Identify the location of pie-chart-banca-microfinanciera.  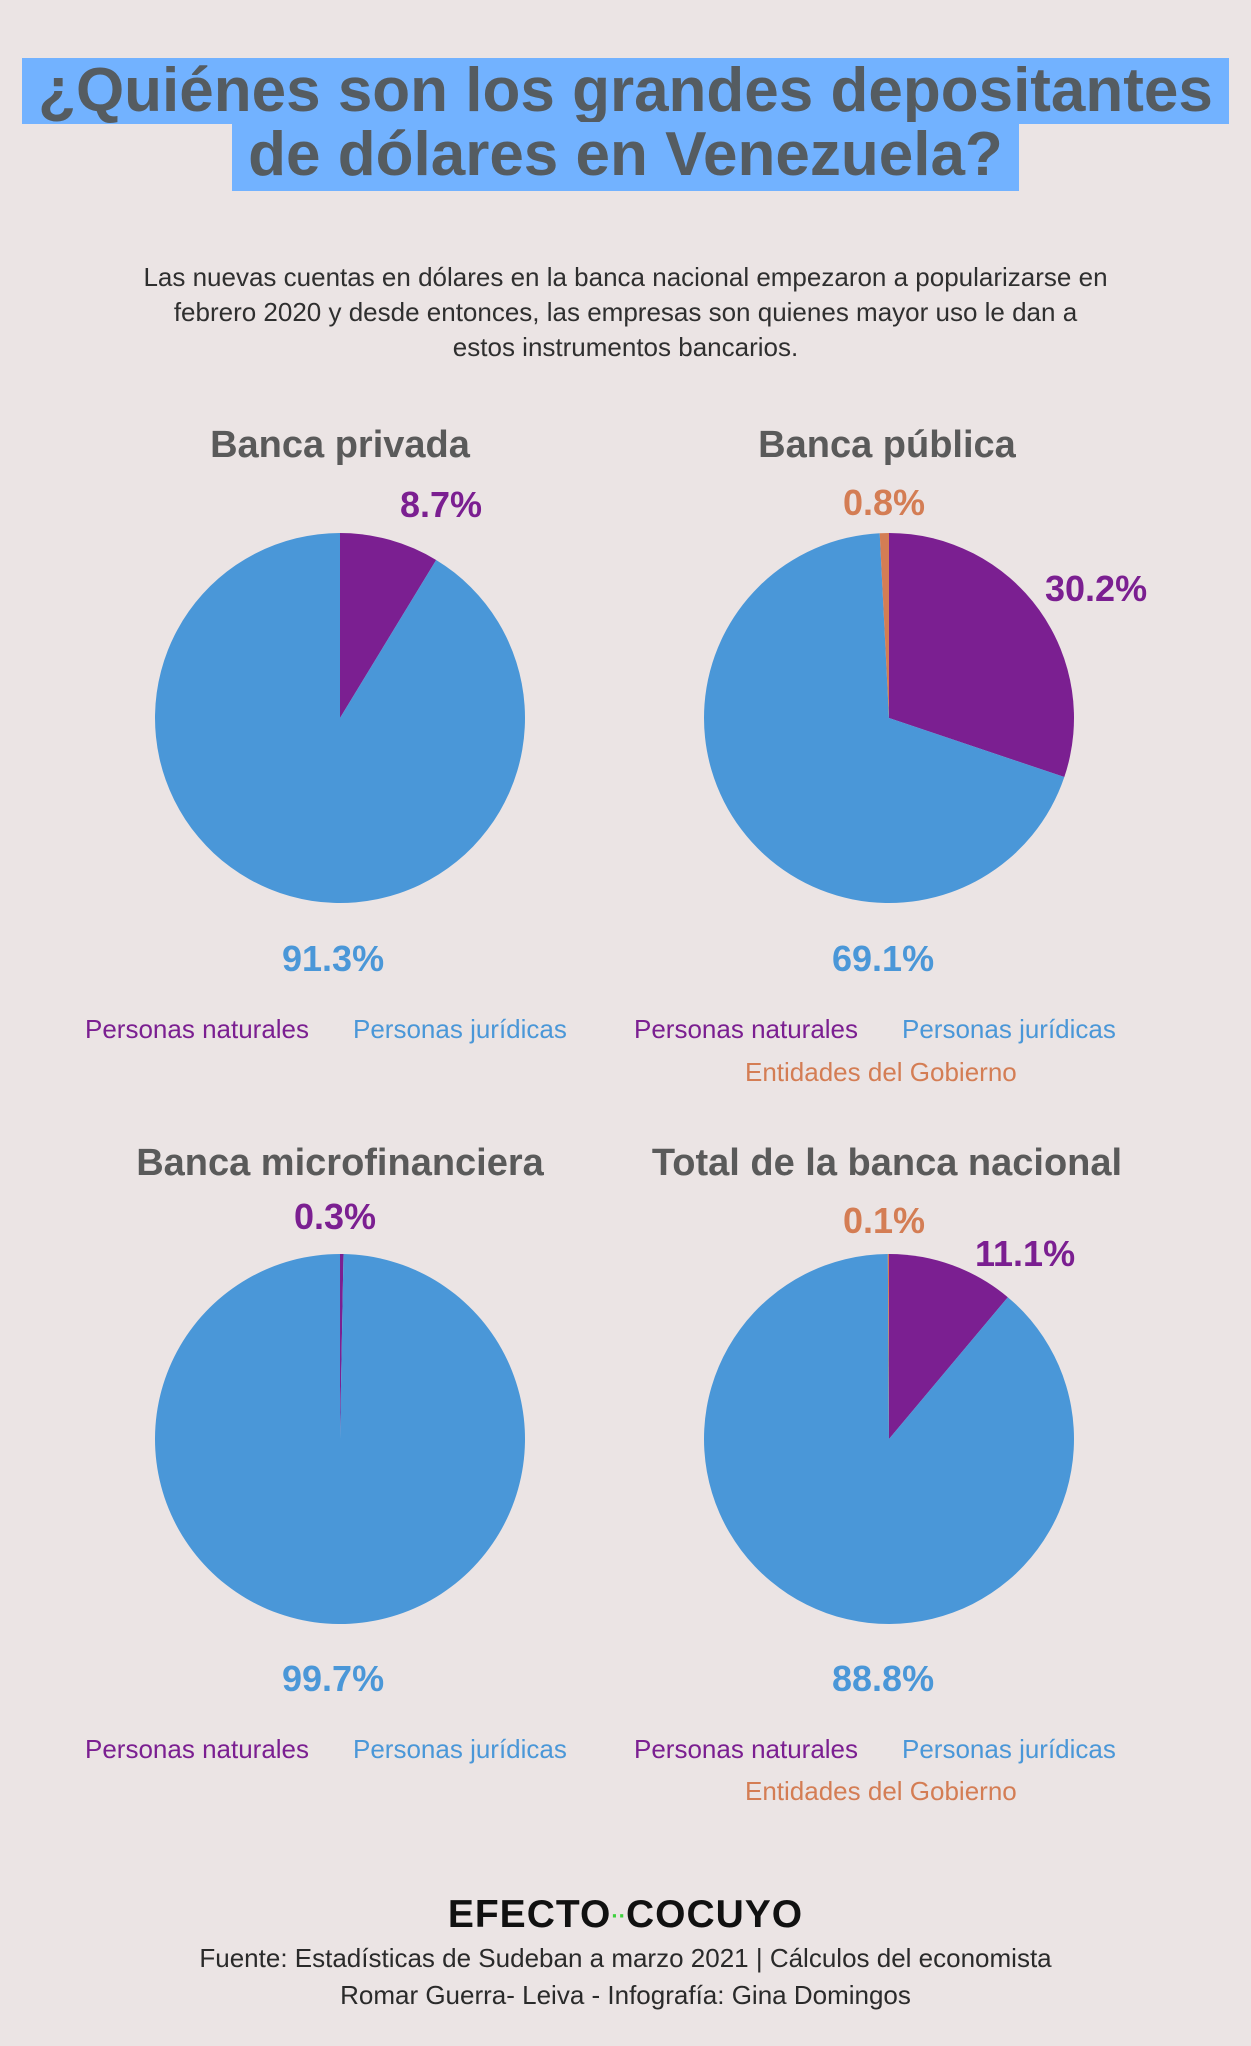
(340, 1439).